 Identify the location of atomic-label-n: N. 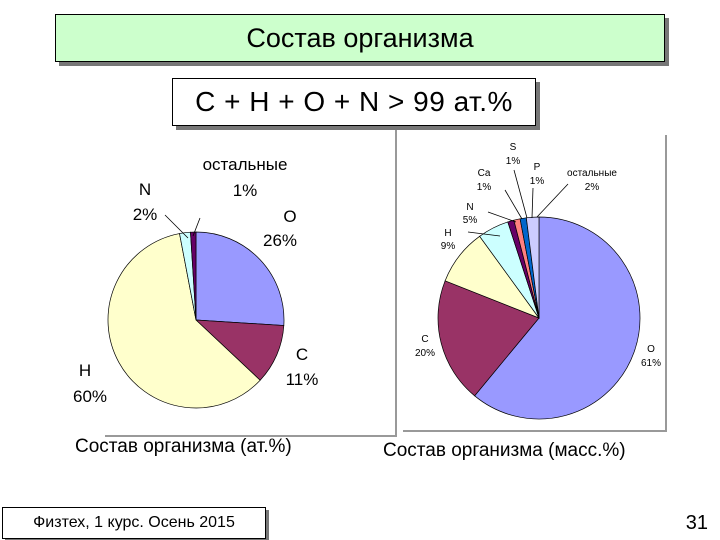
(145, 189).